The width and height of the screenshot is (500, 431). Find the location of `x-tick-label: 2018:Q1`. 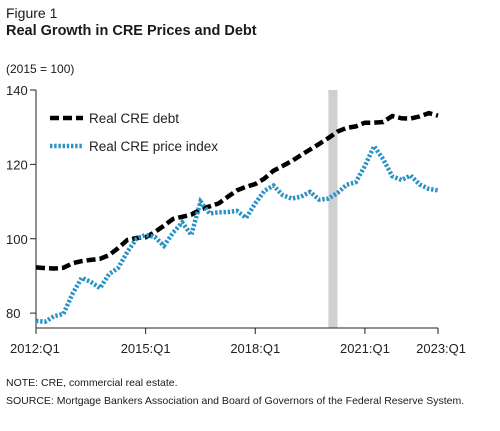

x-tick-label: 2018:Q1 is located at coordinates (255, 348).